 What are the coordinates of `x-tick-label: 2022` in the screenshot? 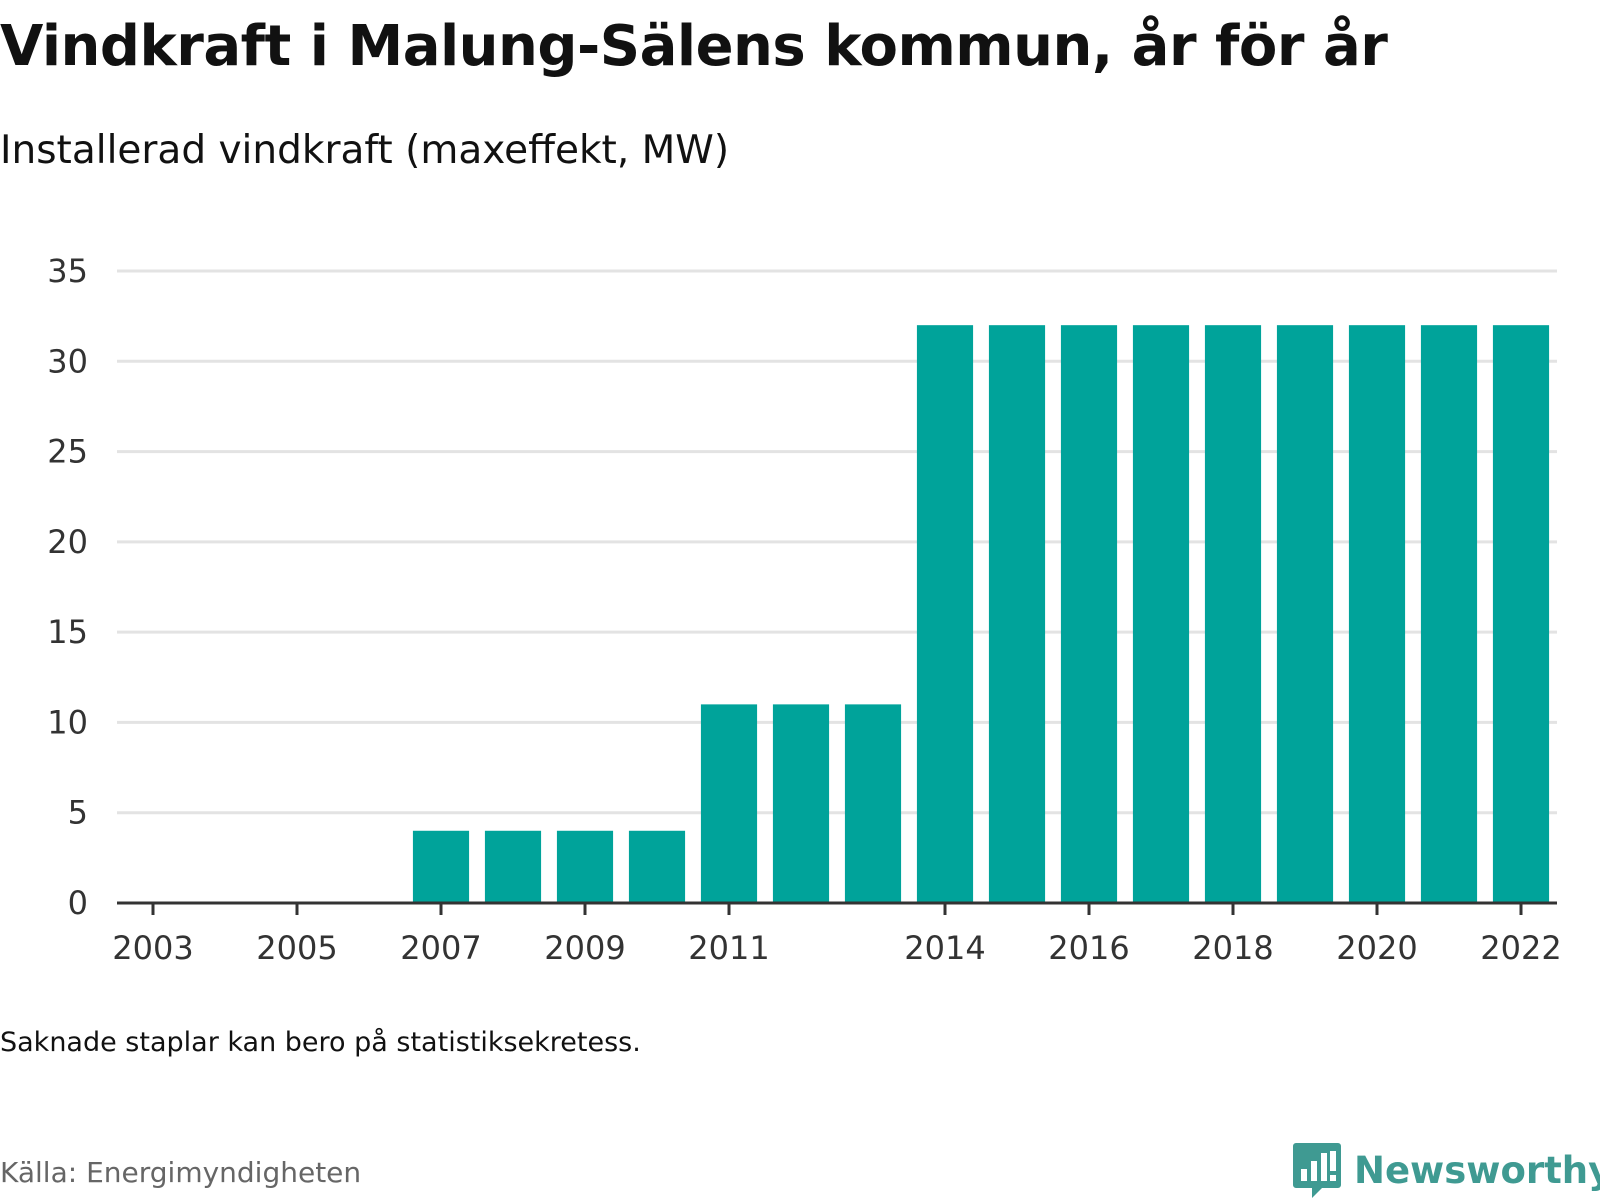 It's located at (1520, 948).